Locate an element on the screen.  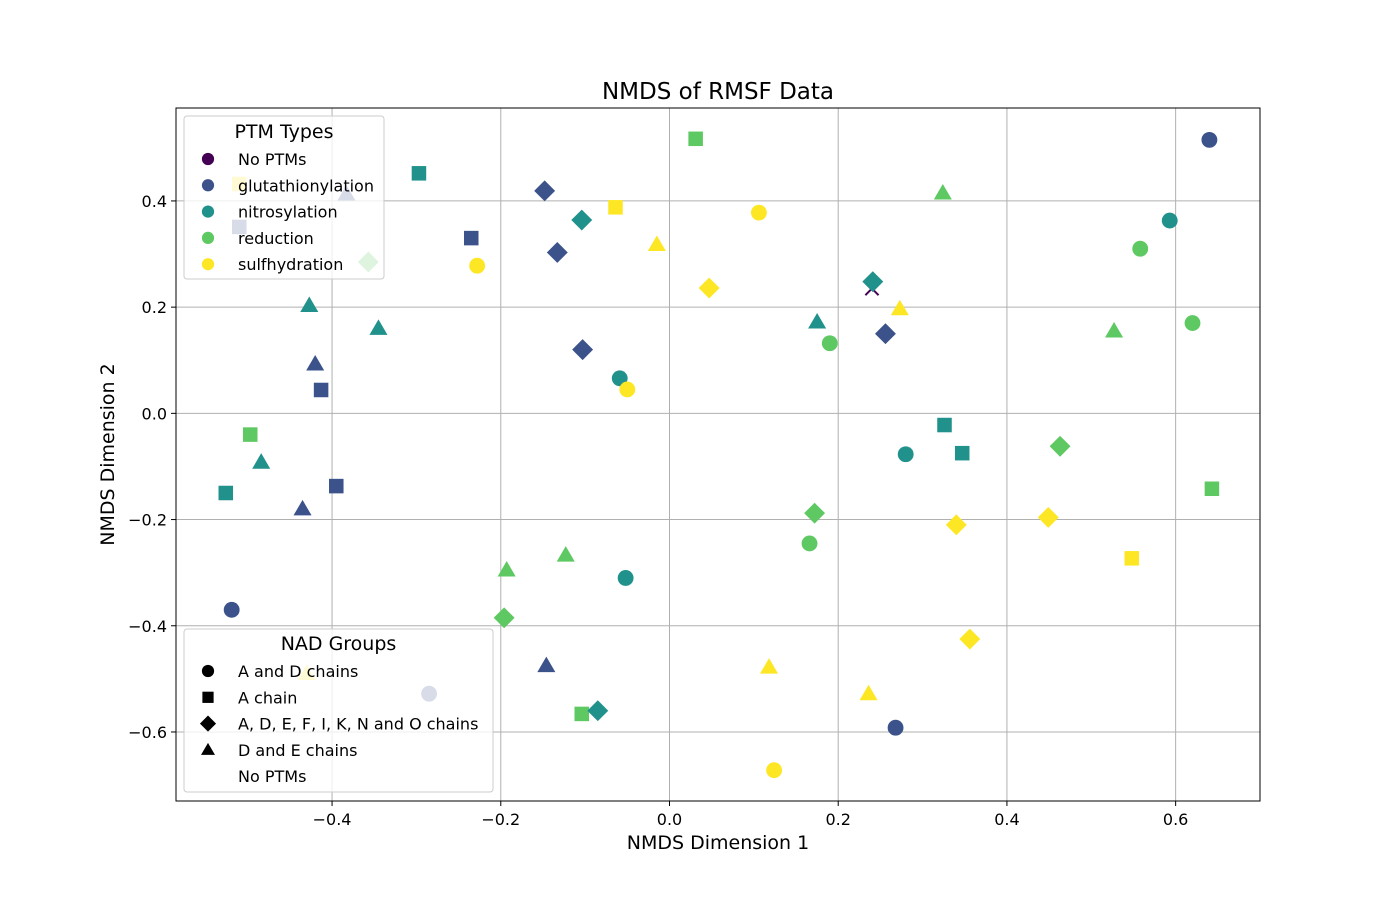
legend-item-label: A chain is located at coordinates (267, 697).